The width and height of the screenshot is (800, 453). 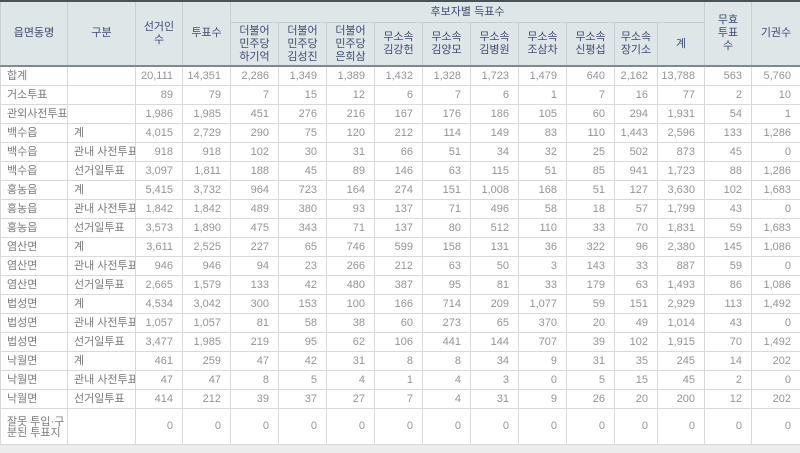 What do you see at coordinates (636, 285) in the screenshot?
I see `cell-candidate-vote: 63` at bounding box center [636, 285].